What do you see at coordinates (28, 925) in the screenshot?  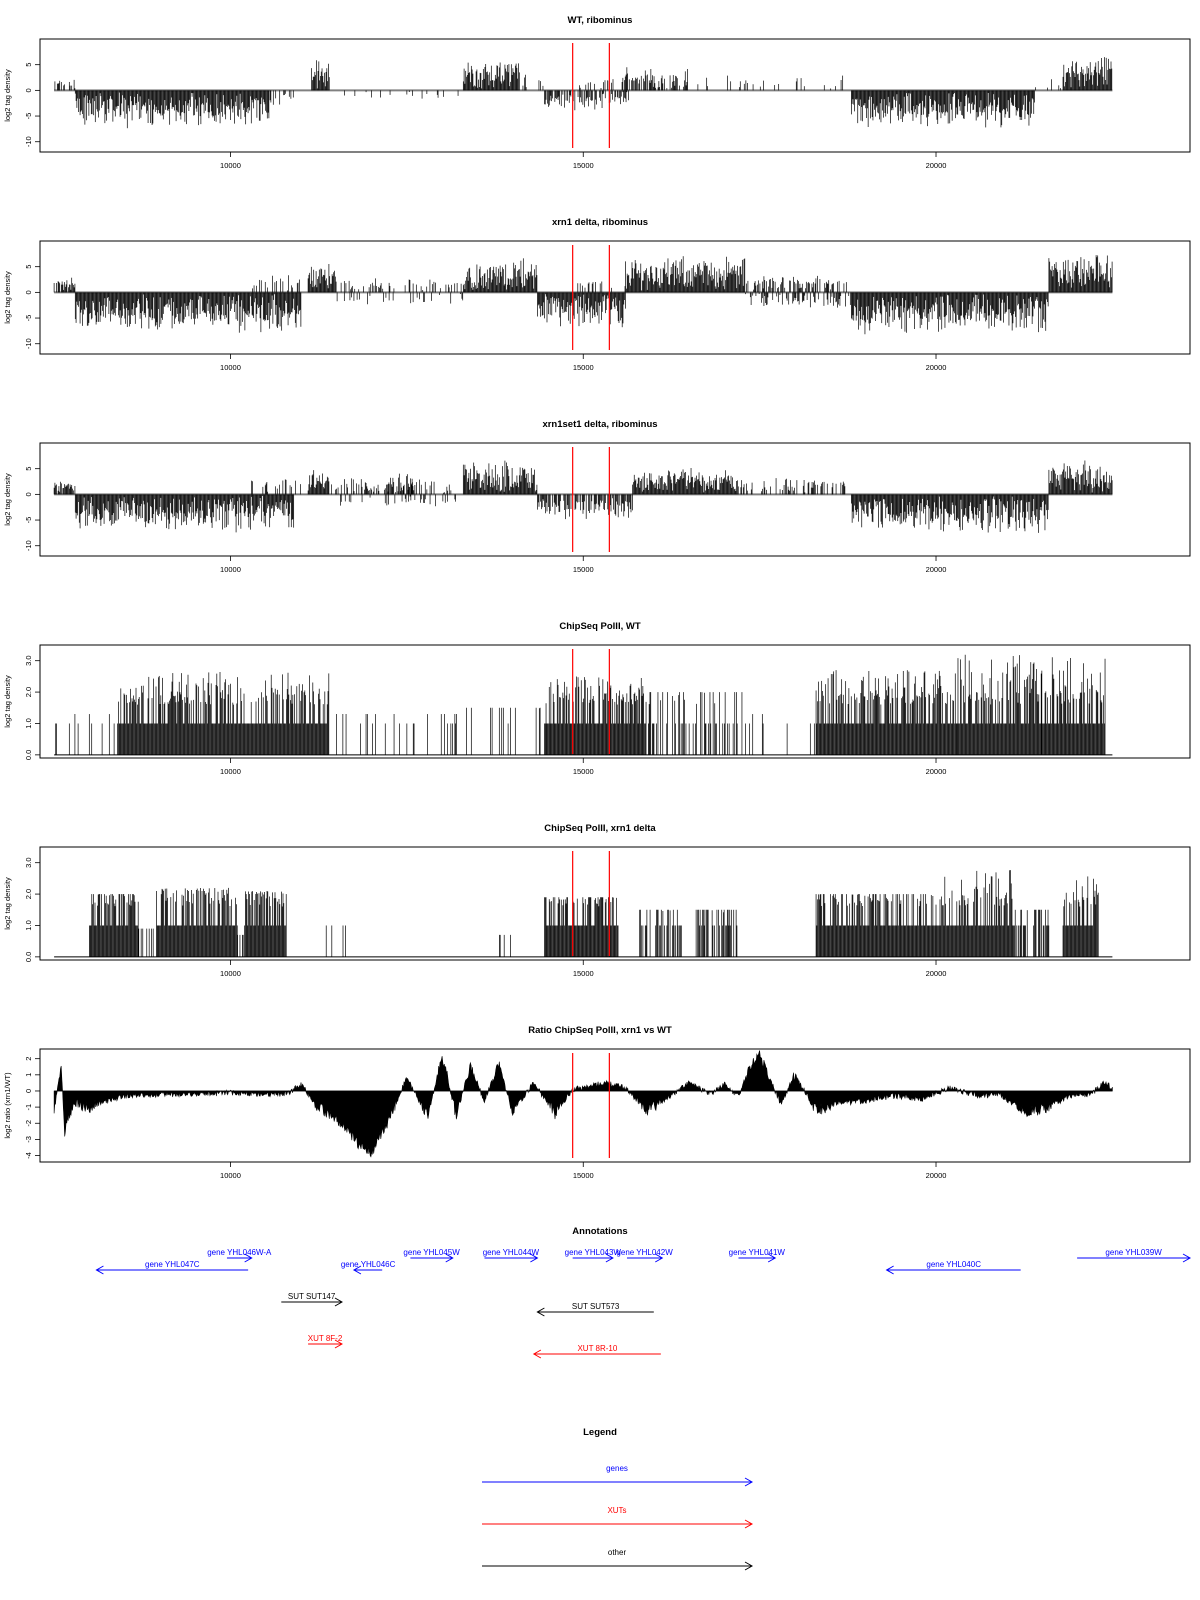 I see `y-tick-label: 1.0` at bounding box center [28, 925].